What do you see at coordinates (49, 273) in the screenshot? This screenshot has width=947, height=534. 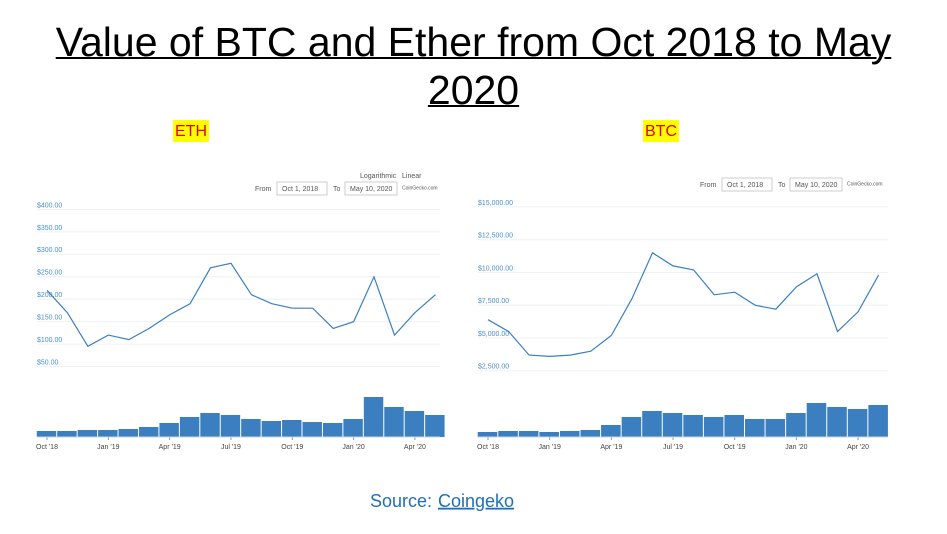 I see `y-tick-label: $250.00` at bounding box center [49, 273].